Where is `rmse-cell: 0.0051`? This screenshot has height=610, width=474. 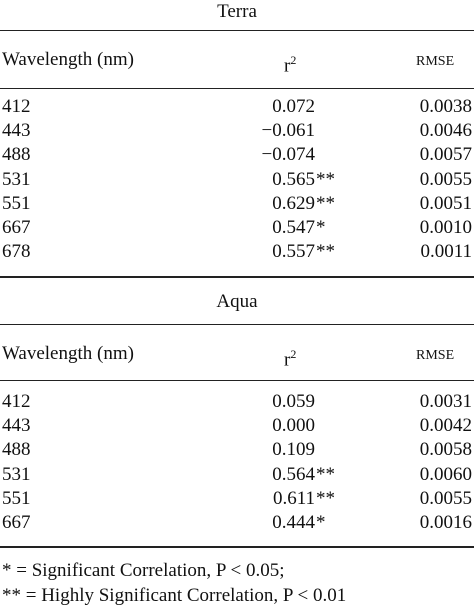
rmse-cell: 0.0051 is located at coordinates (445, 203).